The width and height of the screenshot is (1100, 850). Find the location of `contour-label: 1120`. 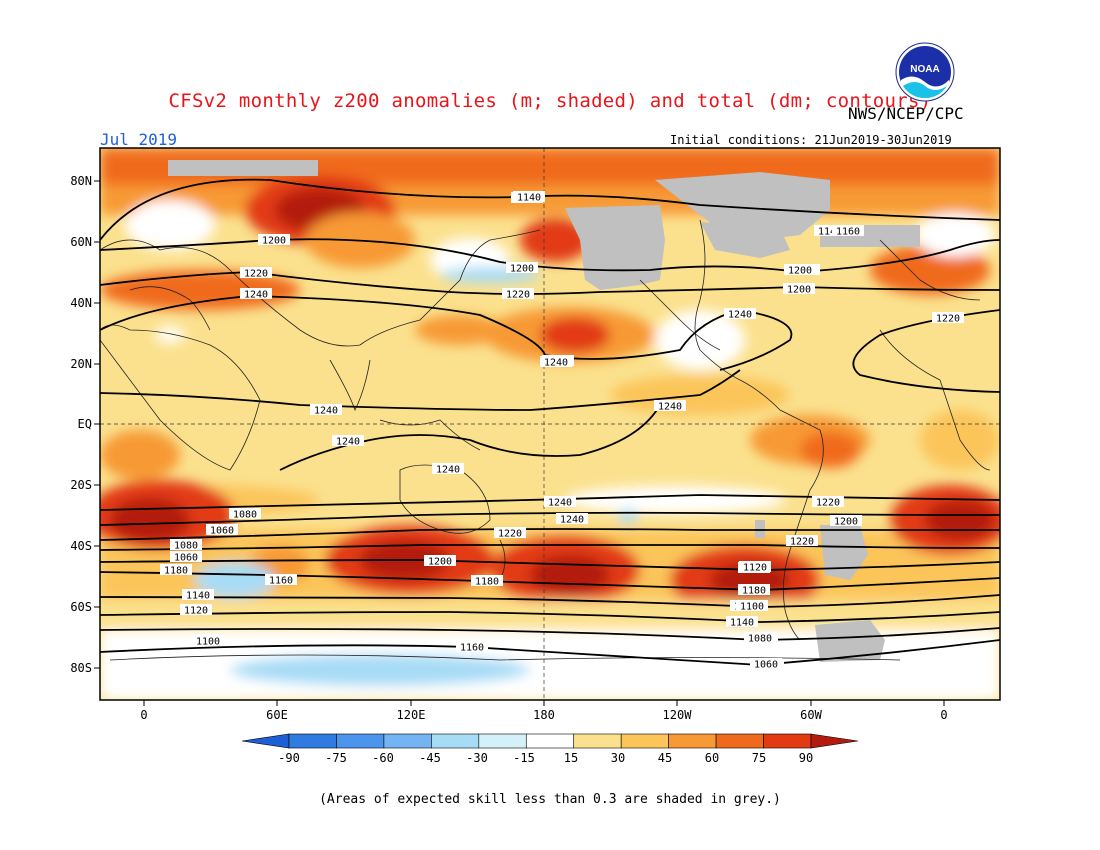

contour-label: 1120 is located at coordinates (196, 611).